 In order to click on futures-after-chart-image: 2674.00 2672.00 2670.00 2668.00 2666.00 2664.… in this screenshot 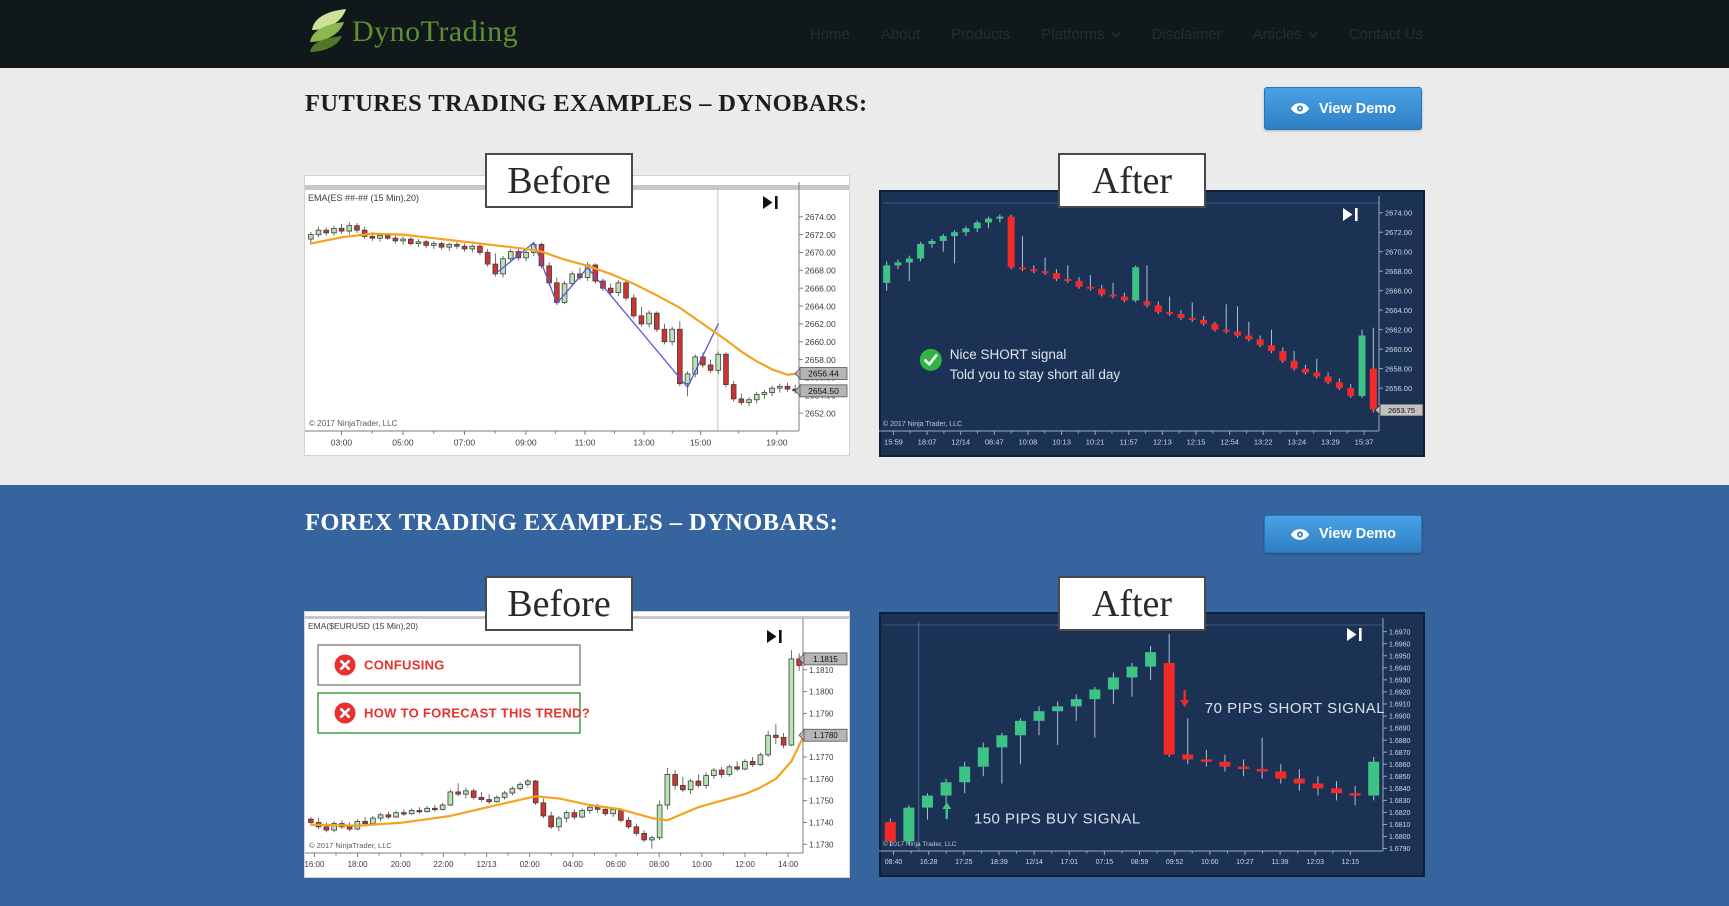, I will do `click(1152, 323)`.